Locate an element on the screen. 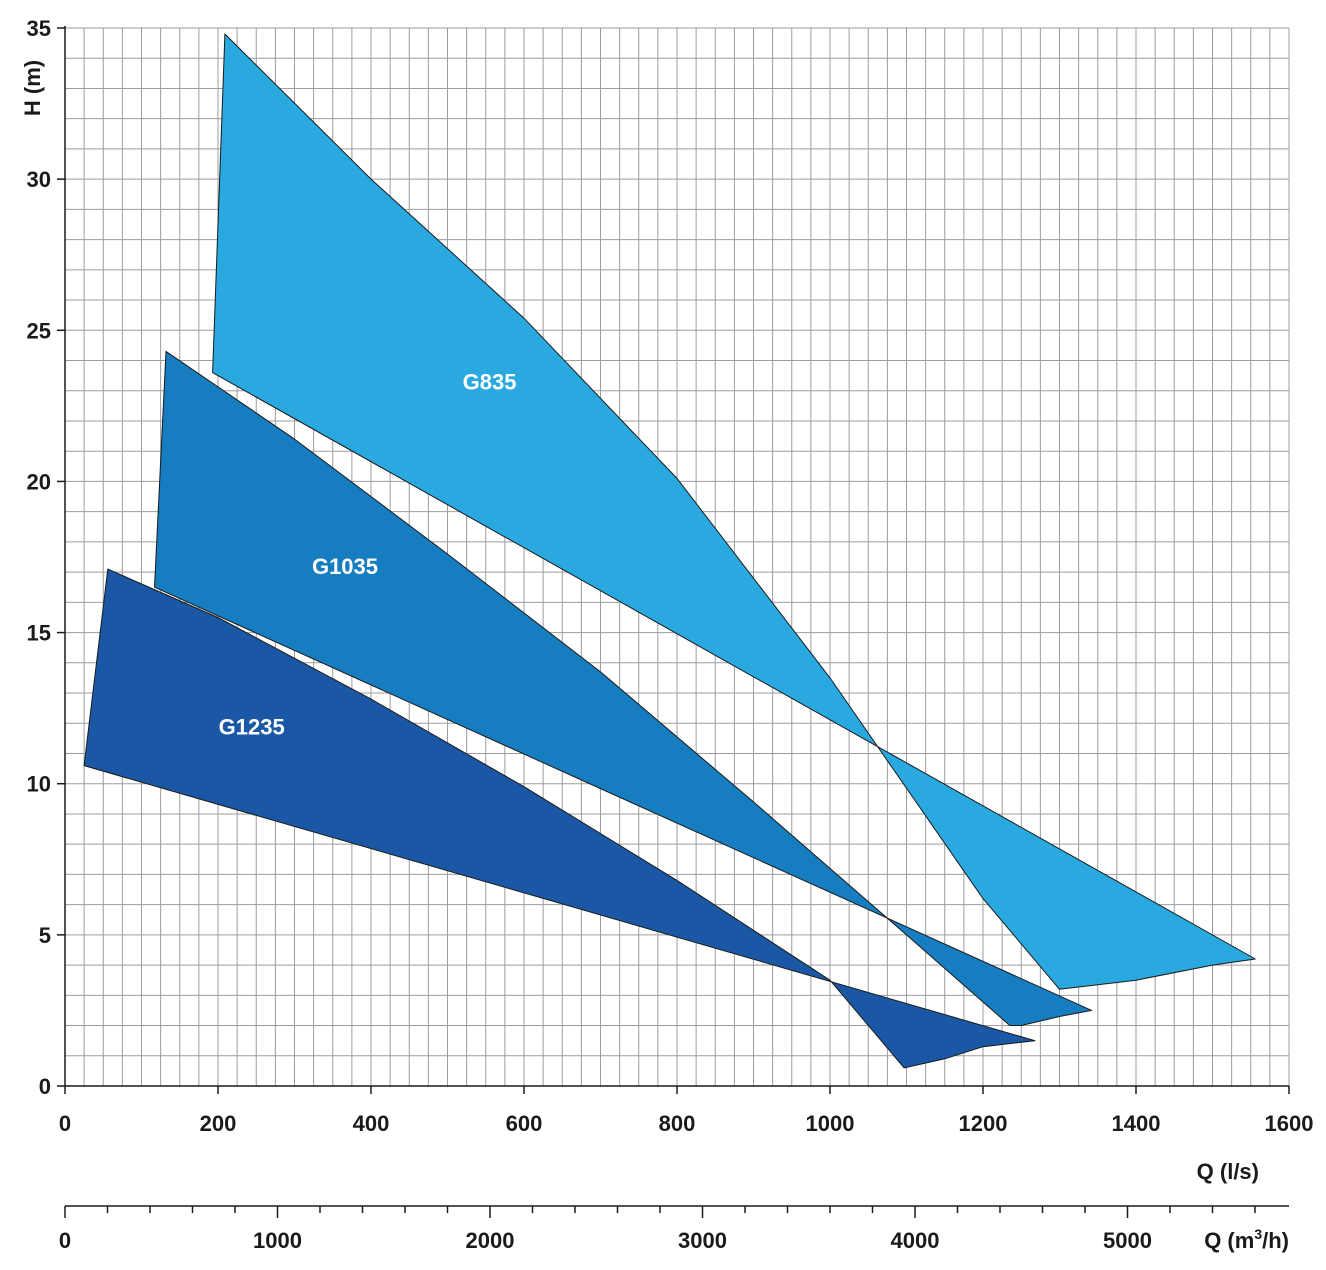 The image size is (1326, 1270). y-tick-label: 25 is located at coordinates (39, 330).